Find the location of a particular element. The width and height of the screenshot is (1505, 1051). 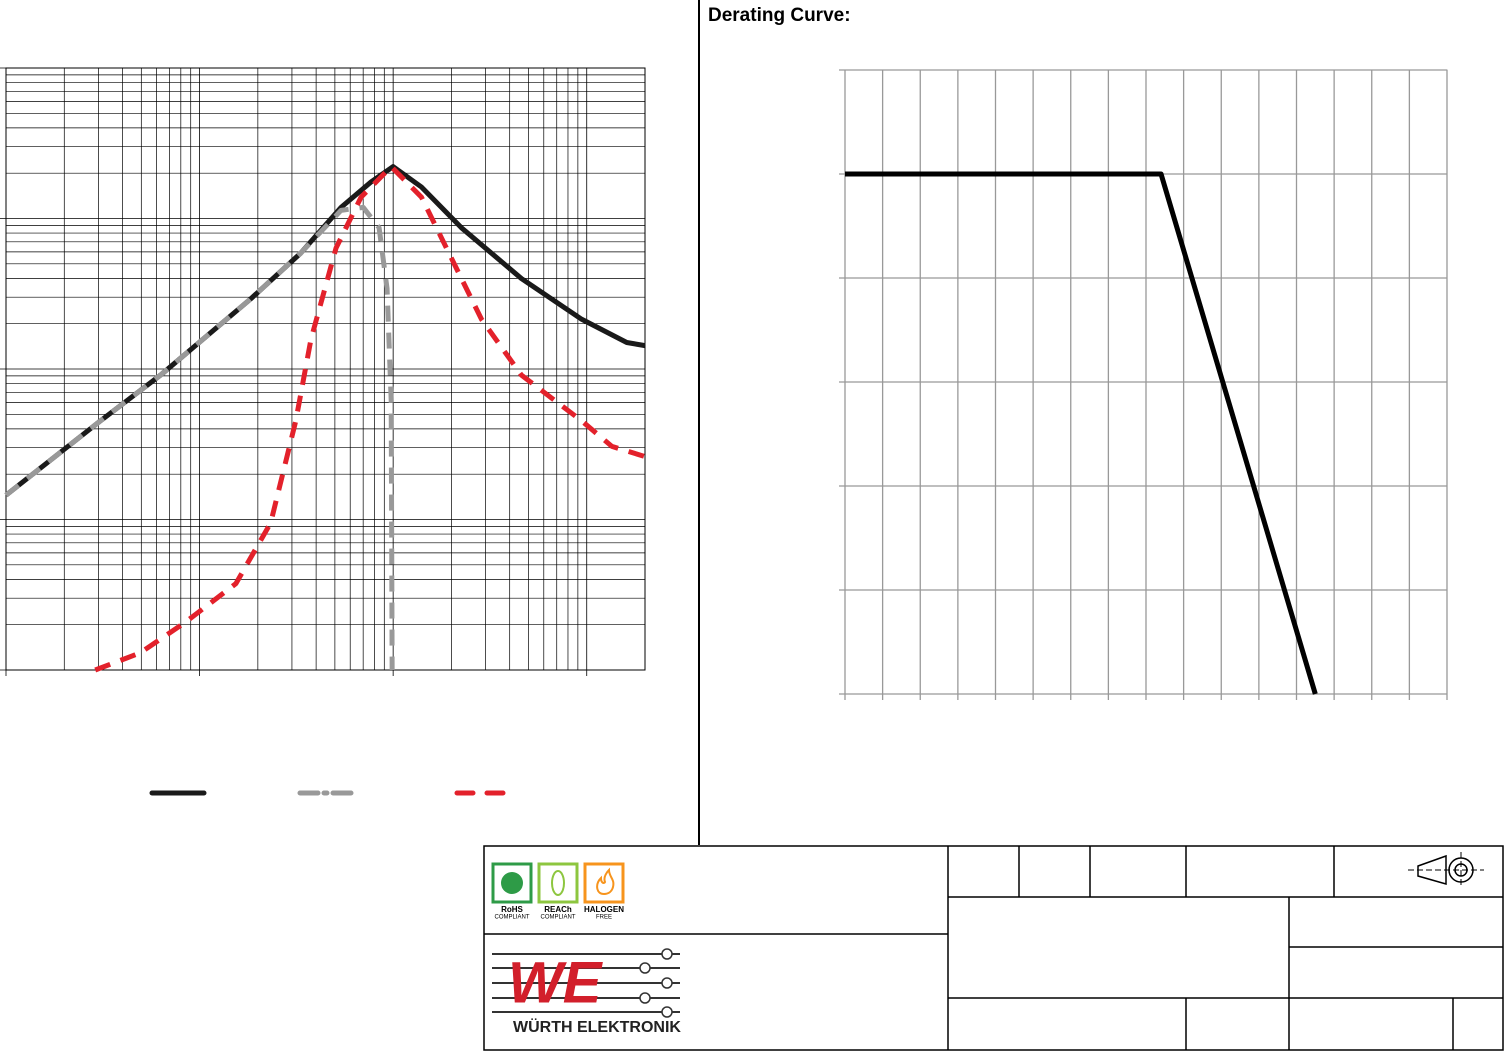

badge-label: REACh is located at coordinates (558, 909).